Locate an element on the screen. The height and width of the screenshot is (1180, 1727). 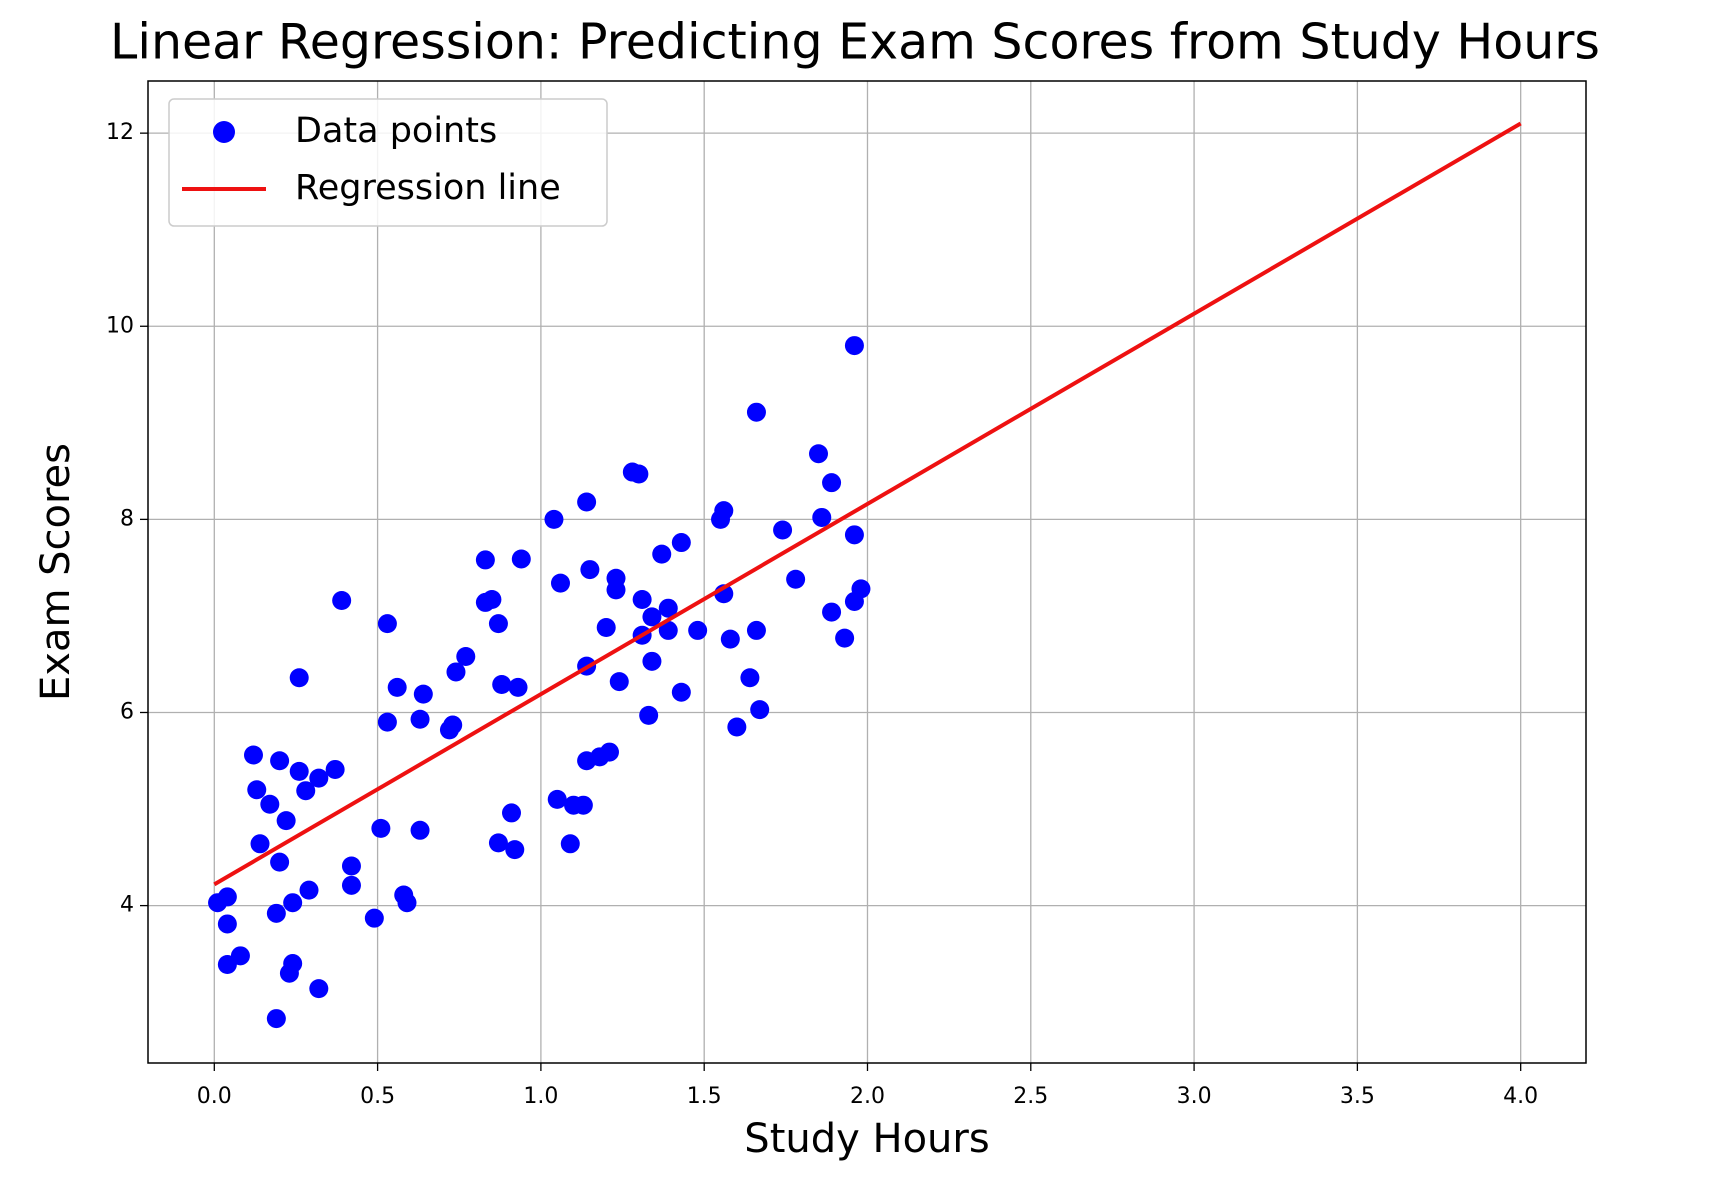
x-tick-label: 3.0 is located at coordinates (1194, 1096).